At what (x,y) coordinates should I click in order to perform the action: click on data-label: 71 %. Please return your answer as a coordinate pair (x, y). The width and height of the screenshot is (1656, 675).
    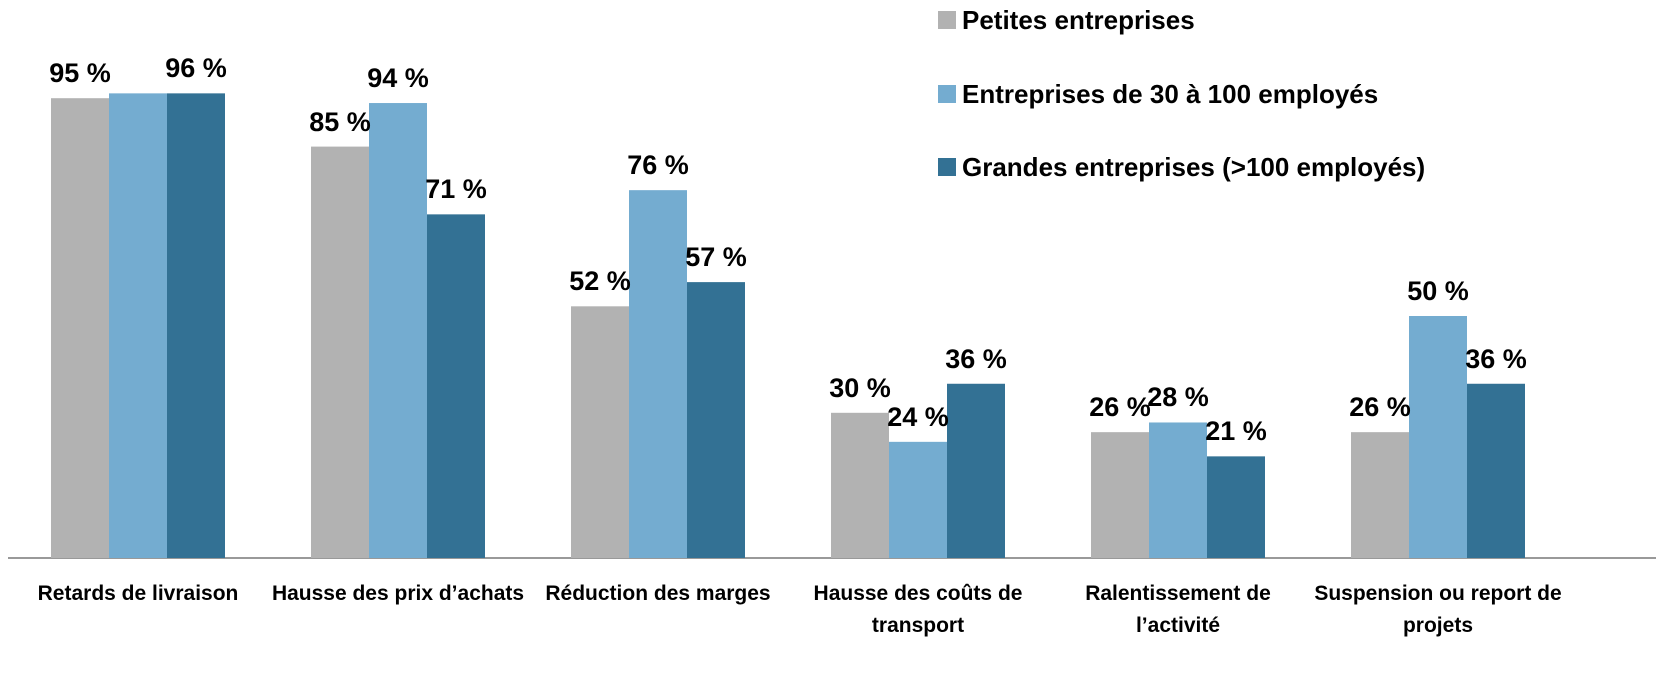
    Looking at the image, I should click on (456, 189).